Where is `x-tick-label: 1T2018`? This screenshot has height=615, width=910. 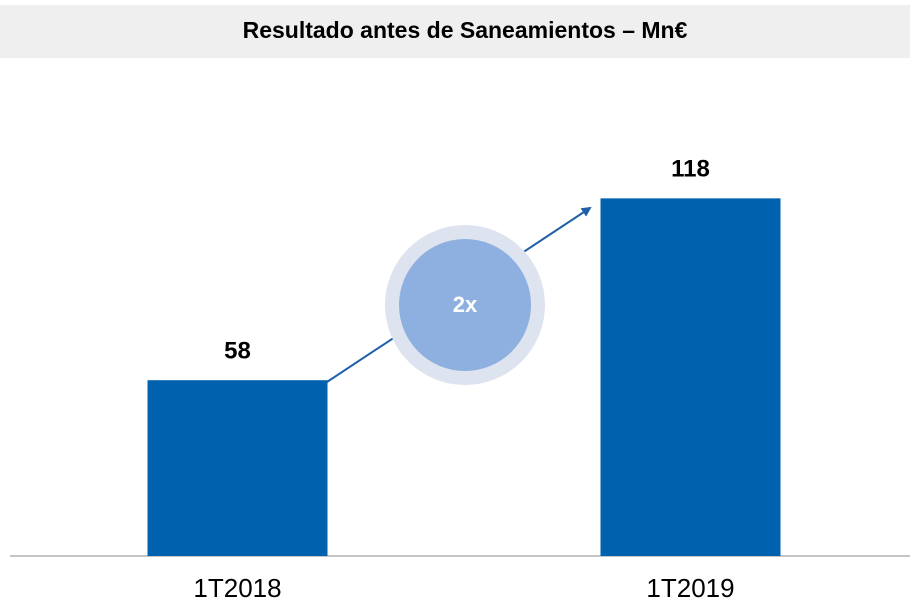 x-tick-label: 1T2018 is located at coordinates (237, 588).